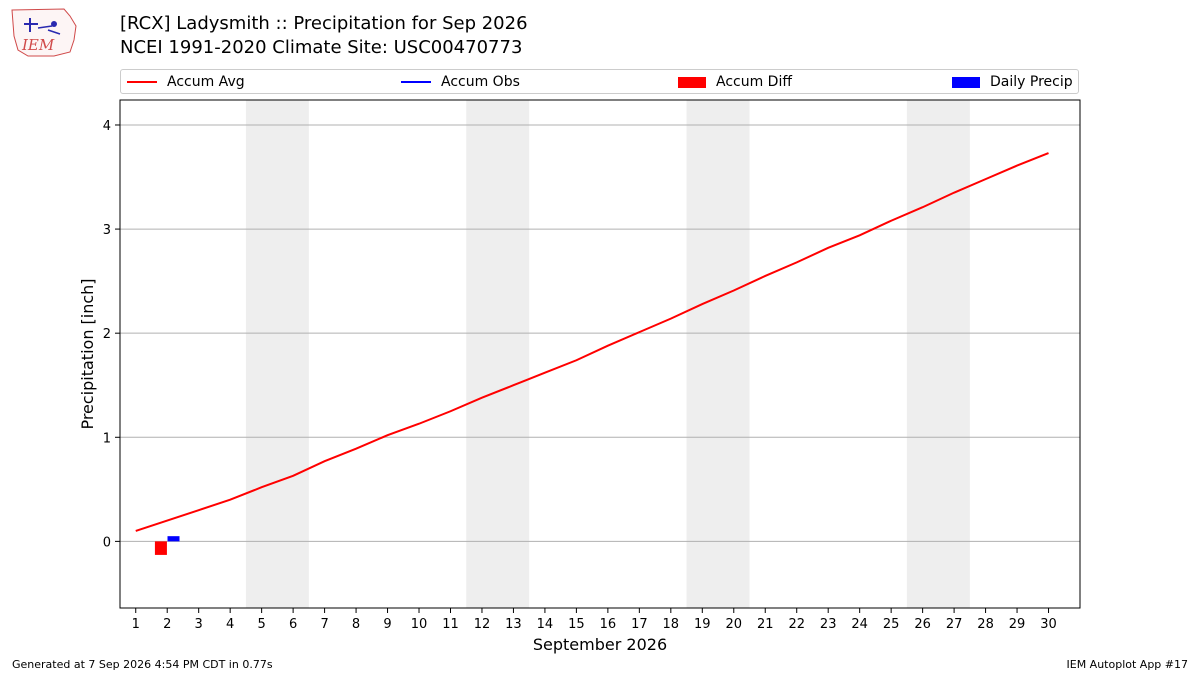 This screenshot has height=675, width=1200. I want to click on legend-item-accum-avg: Accum Avg, so click(186, 82).